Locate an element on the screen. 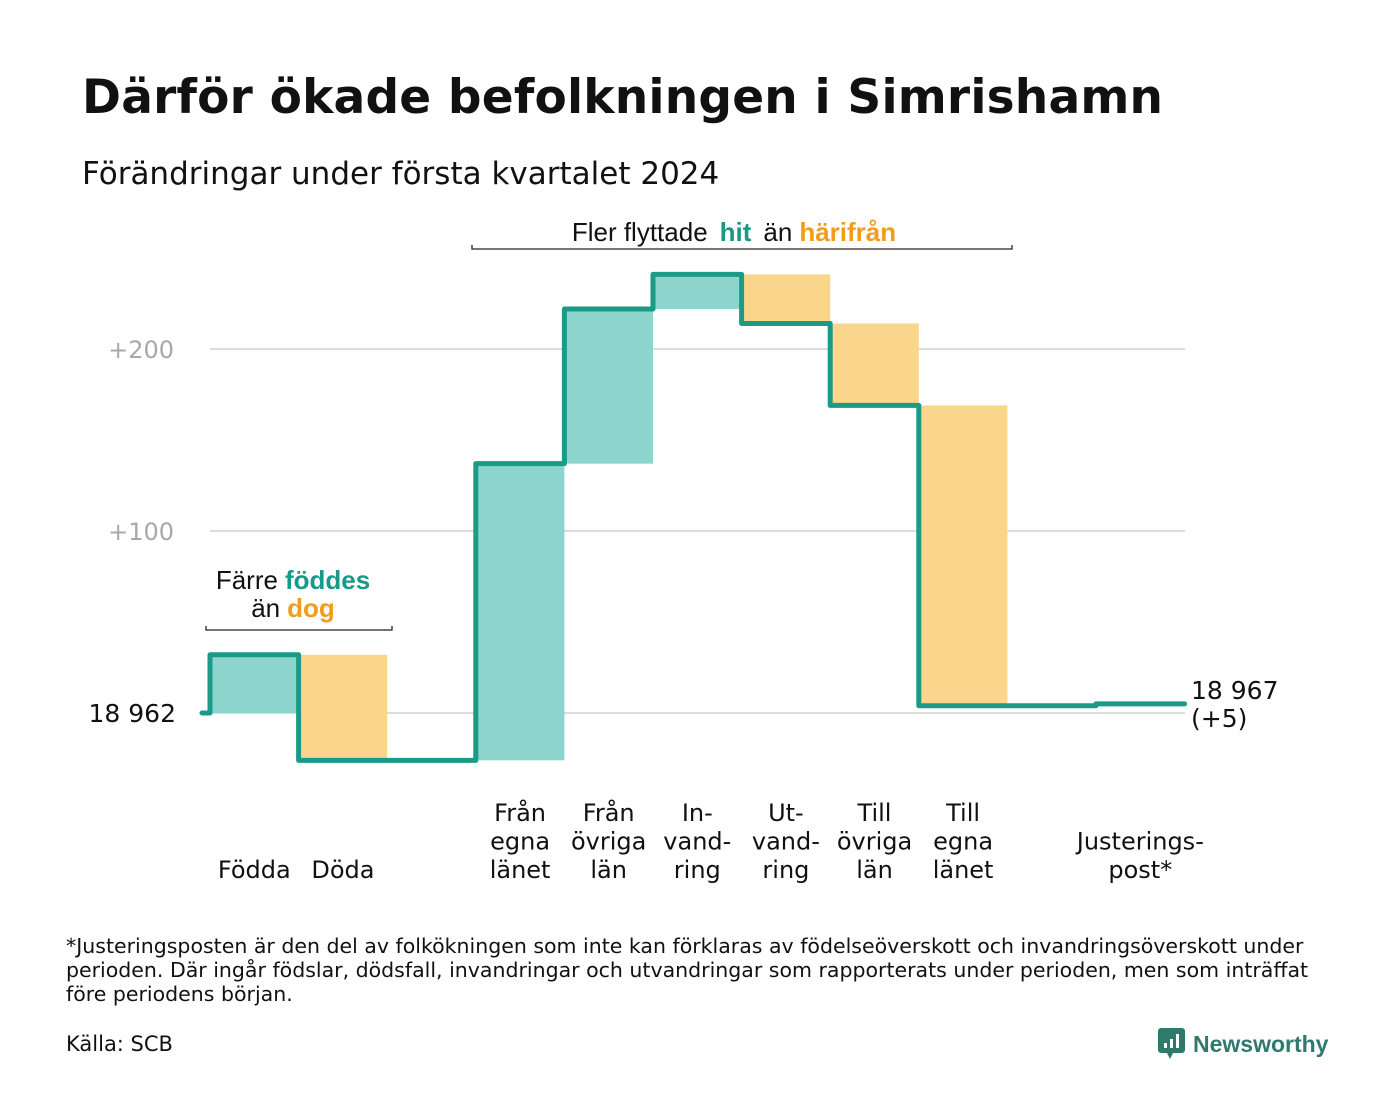 This screenshot has width=1400, height=1120. source-note: Källa: SCB is located at coordinates (119, 1044).